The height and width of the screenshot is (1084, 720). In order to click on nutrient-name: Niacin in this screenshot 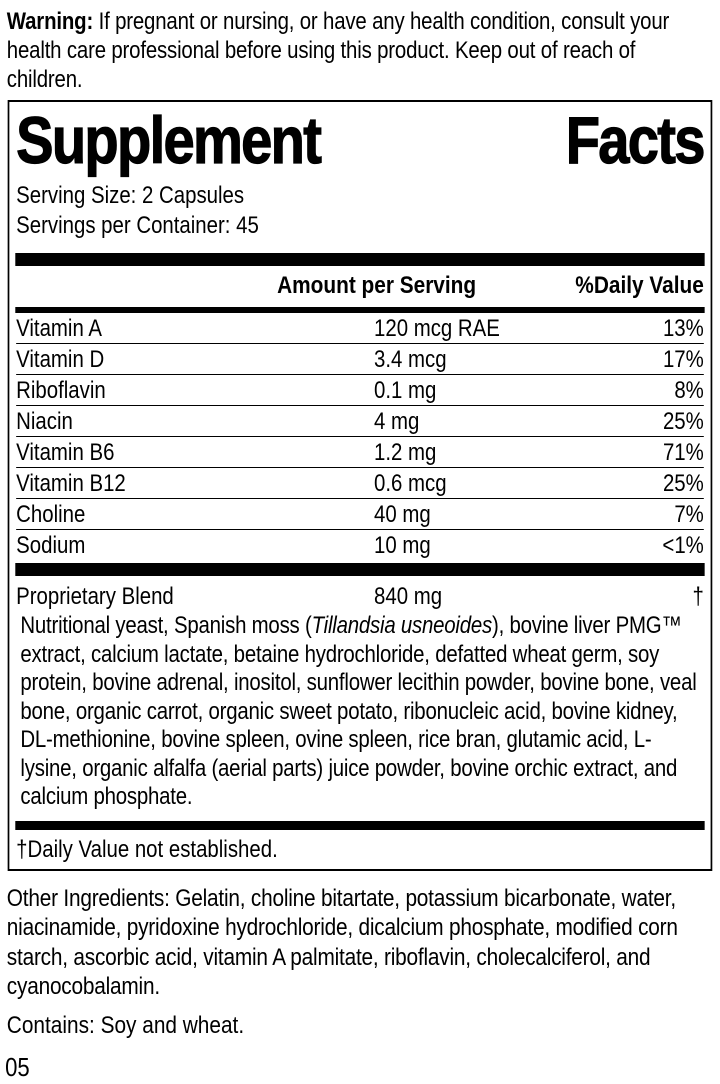, I will do `click(44, 421)`.